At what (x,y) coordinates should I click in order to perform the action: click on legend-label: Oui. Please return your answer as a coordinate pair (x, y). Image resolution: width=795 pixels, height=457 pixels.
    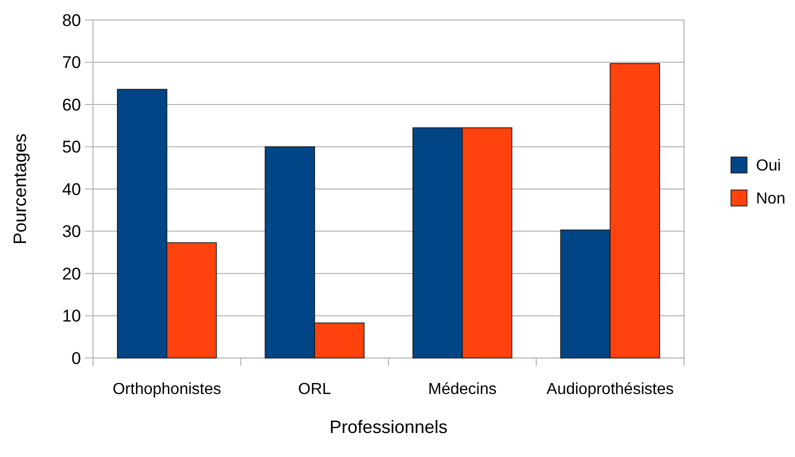
    Looking at the image, I should click on (768, 166).